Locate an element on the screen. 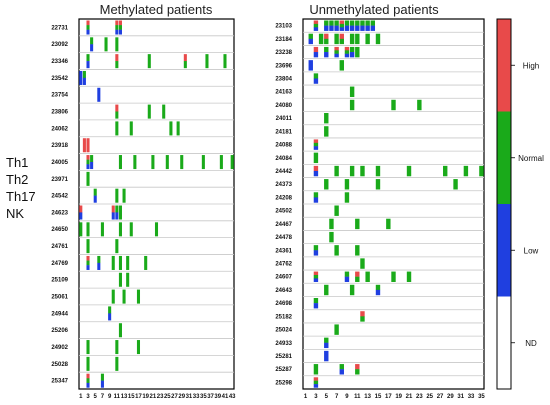  patient-label: 23804 is located at coordinates (283, 79).